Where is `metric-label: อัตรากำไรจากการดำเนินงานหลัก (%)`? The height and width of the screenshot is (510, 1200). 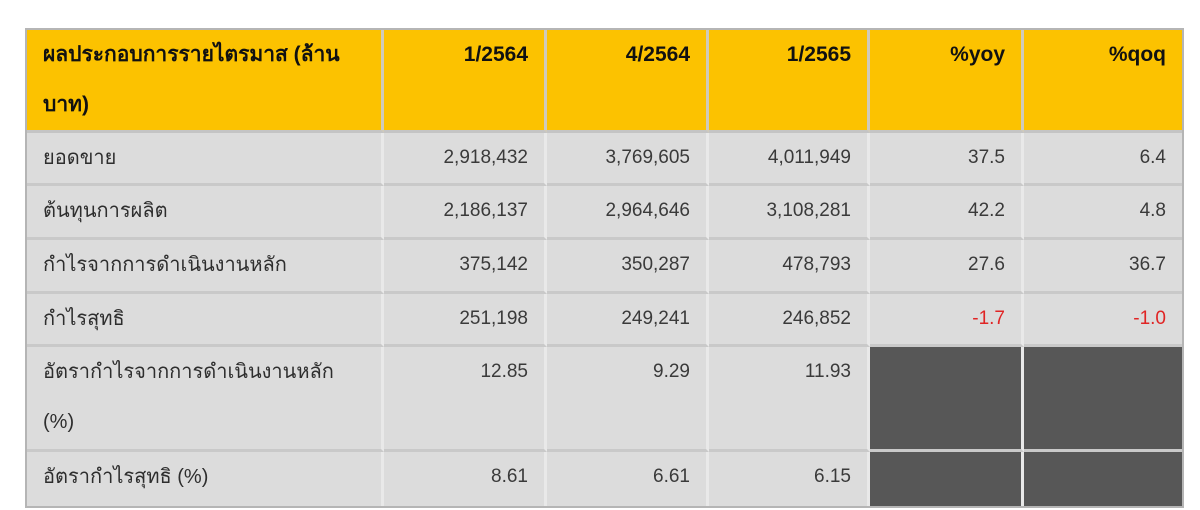
metric-label: อัตรากำไรจากการดำเนินงานหลัก (%) is located at coordinates (205, 399).